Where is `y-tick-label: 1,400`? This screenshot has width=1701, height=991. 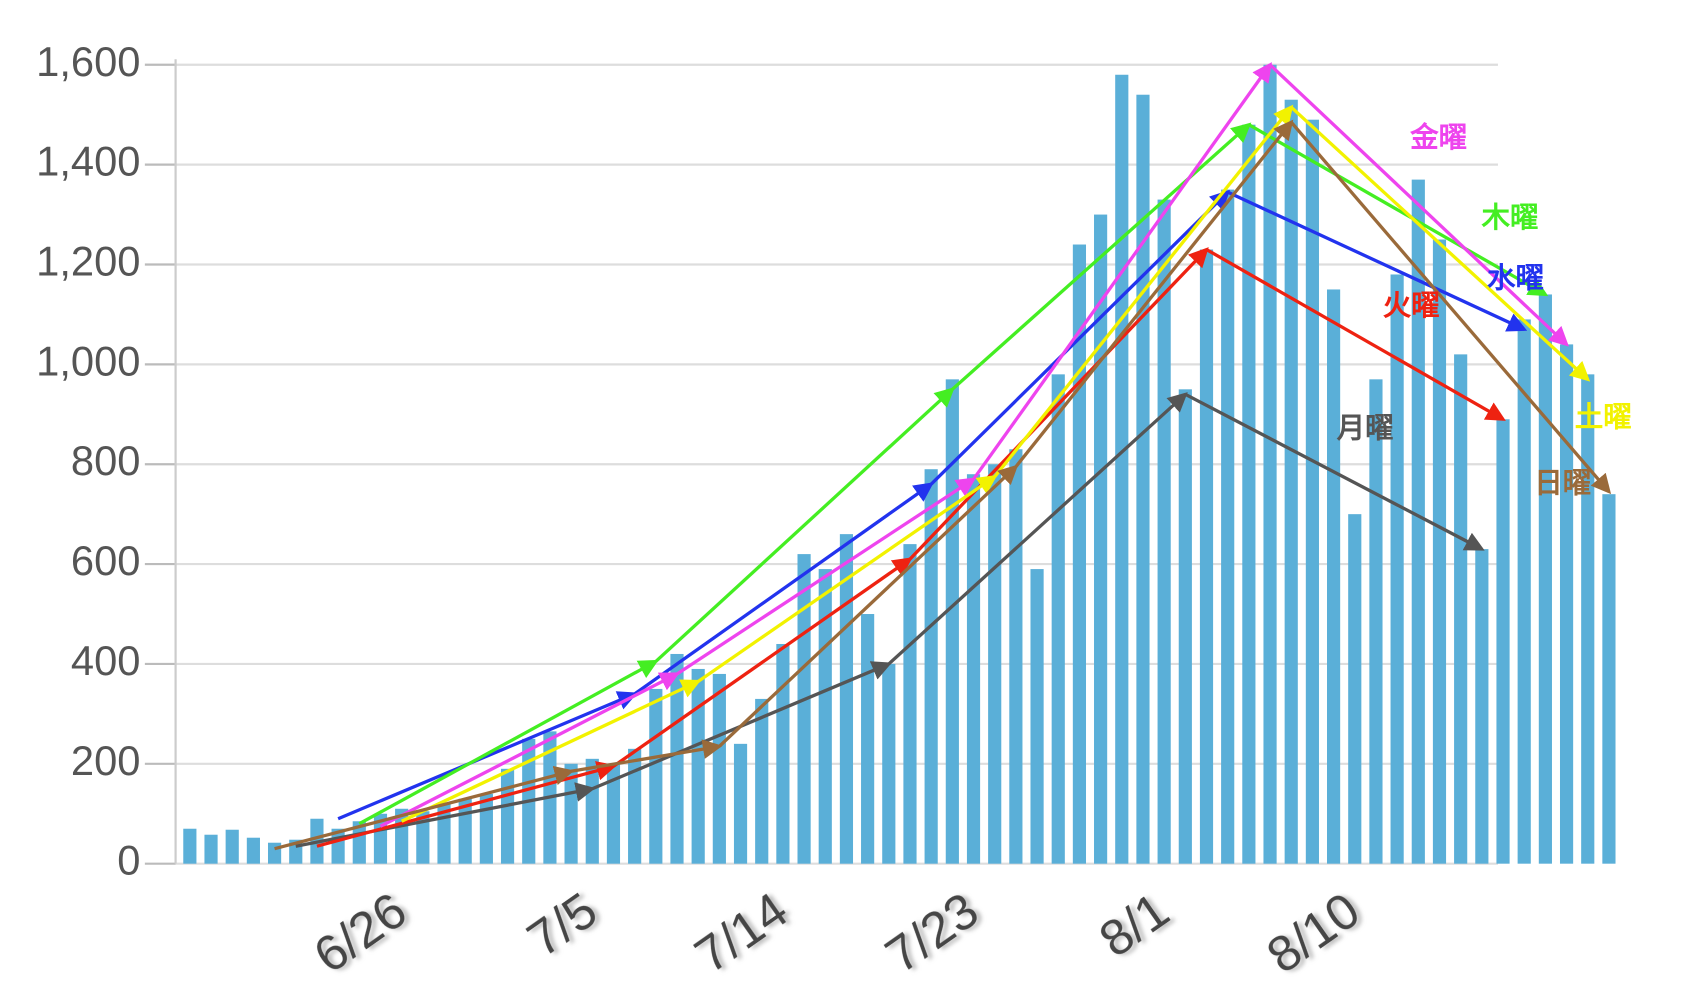
y-tick-label: 1,400 is located at coordinates (88, 161).